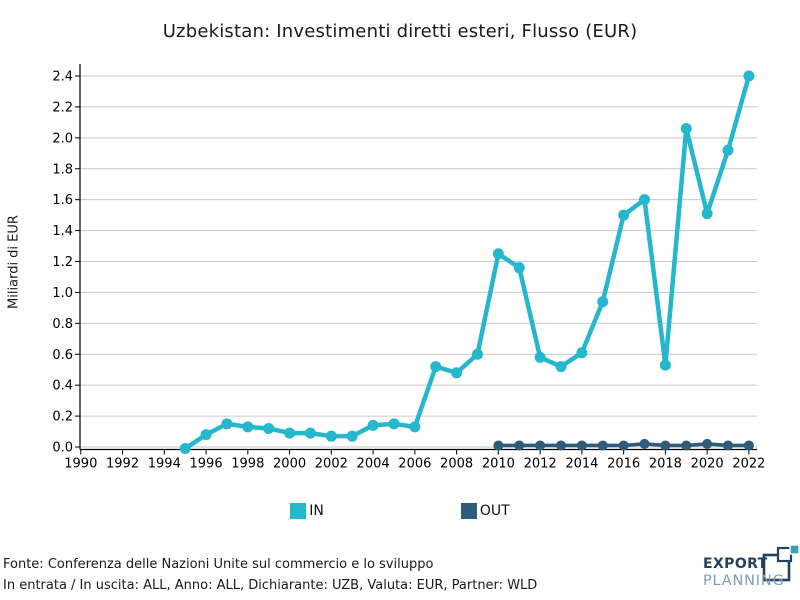 The width and height of the screenshot is (800, 600). What do you see at coordinates (62, 324) in the screenshot?
I see `y-tick-label: 0.8` at bounding box center [62, 324].